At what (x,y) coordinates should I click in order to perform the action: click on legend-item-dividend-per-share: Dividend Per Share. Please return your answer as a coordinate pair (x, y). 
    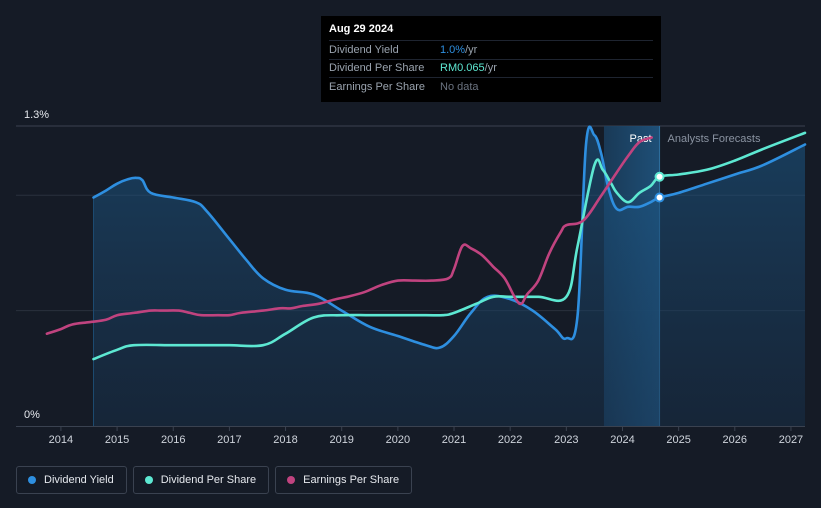
    Looking at the image, I should click on (201, 480).